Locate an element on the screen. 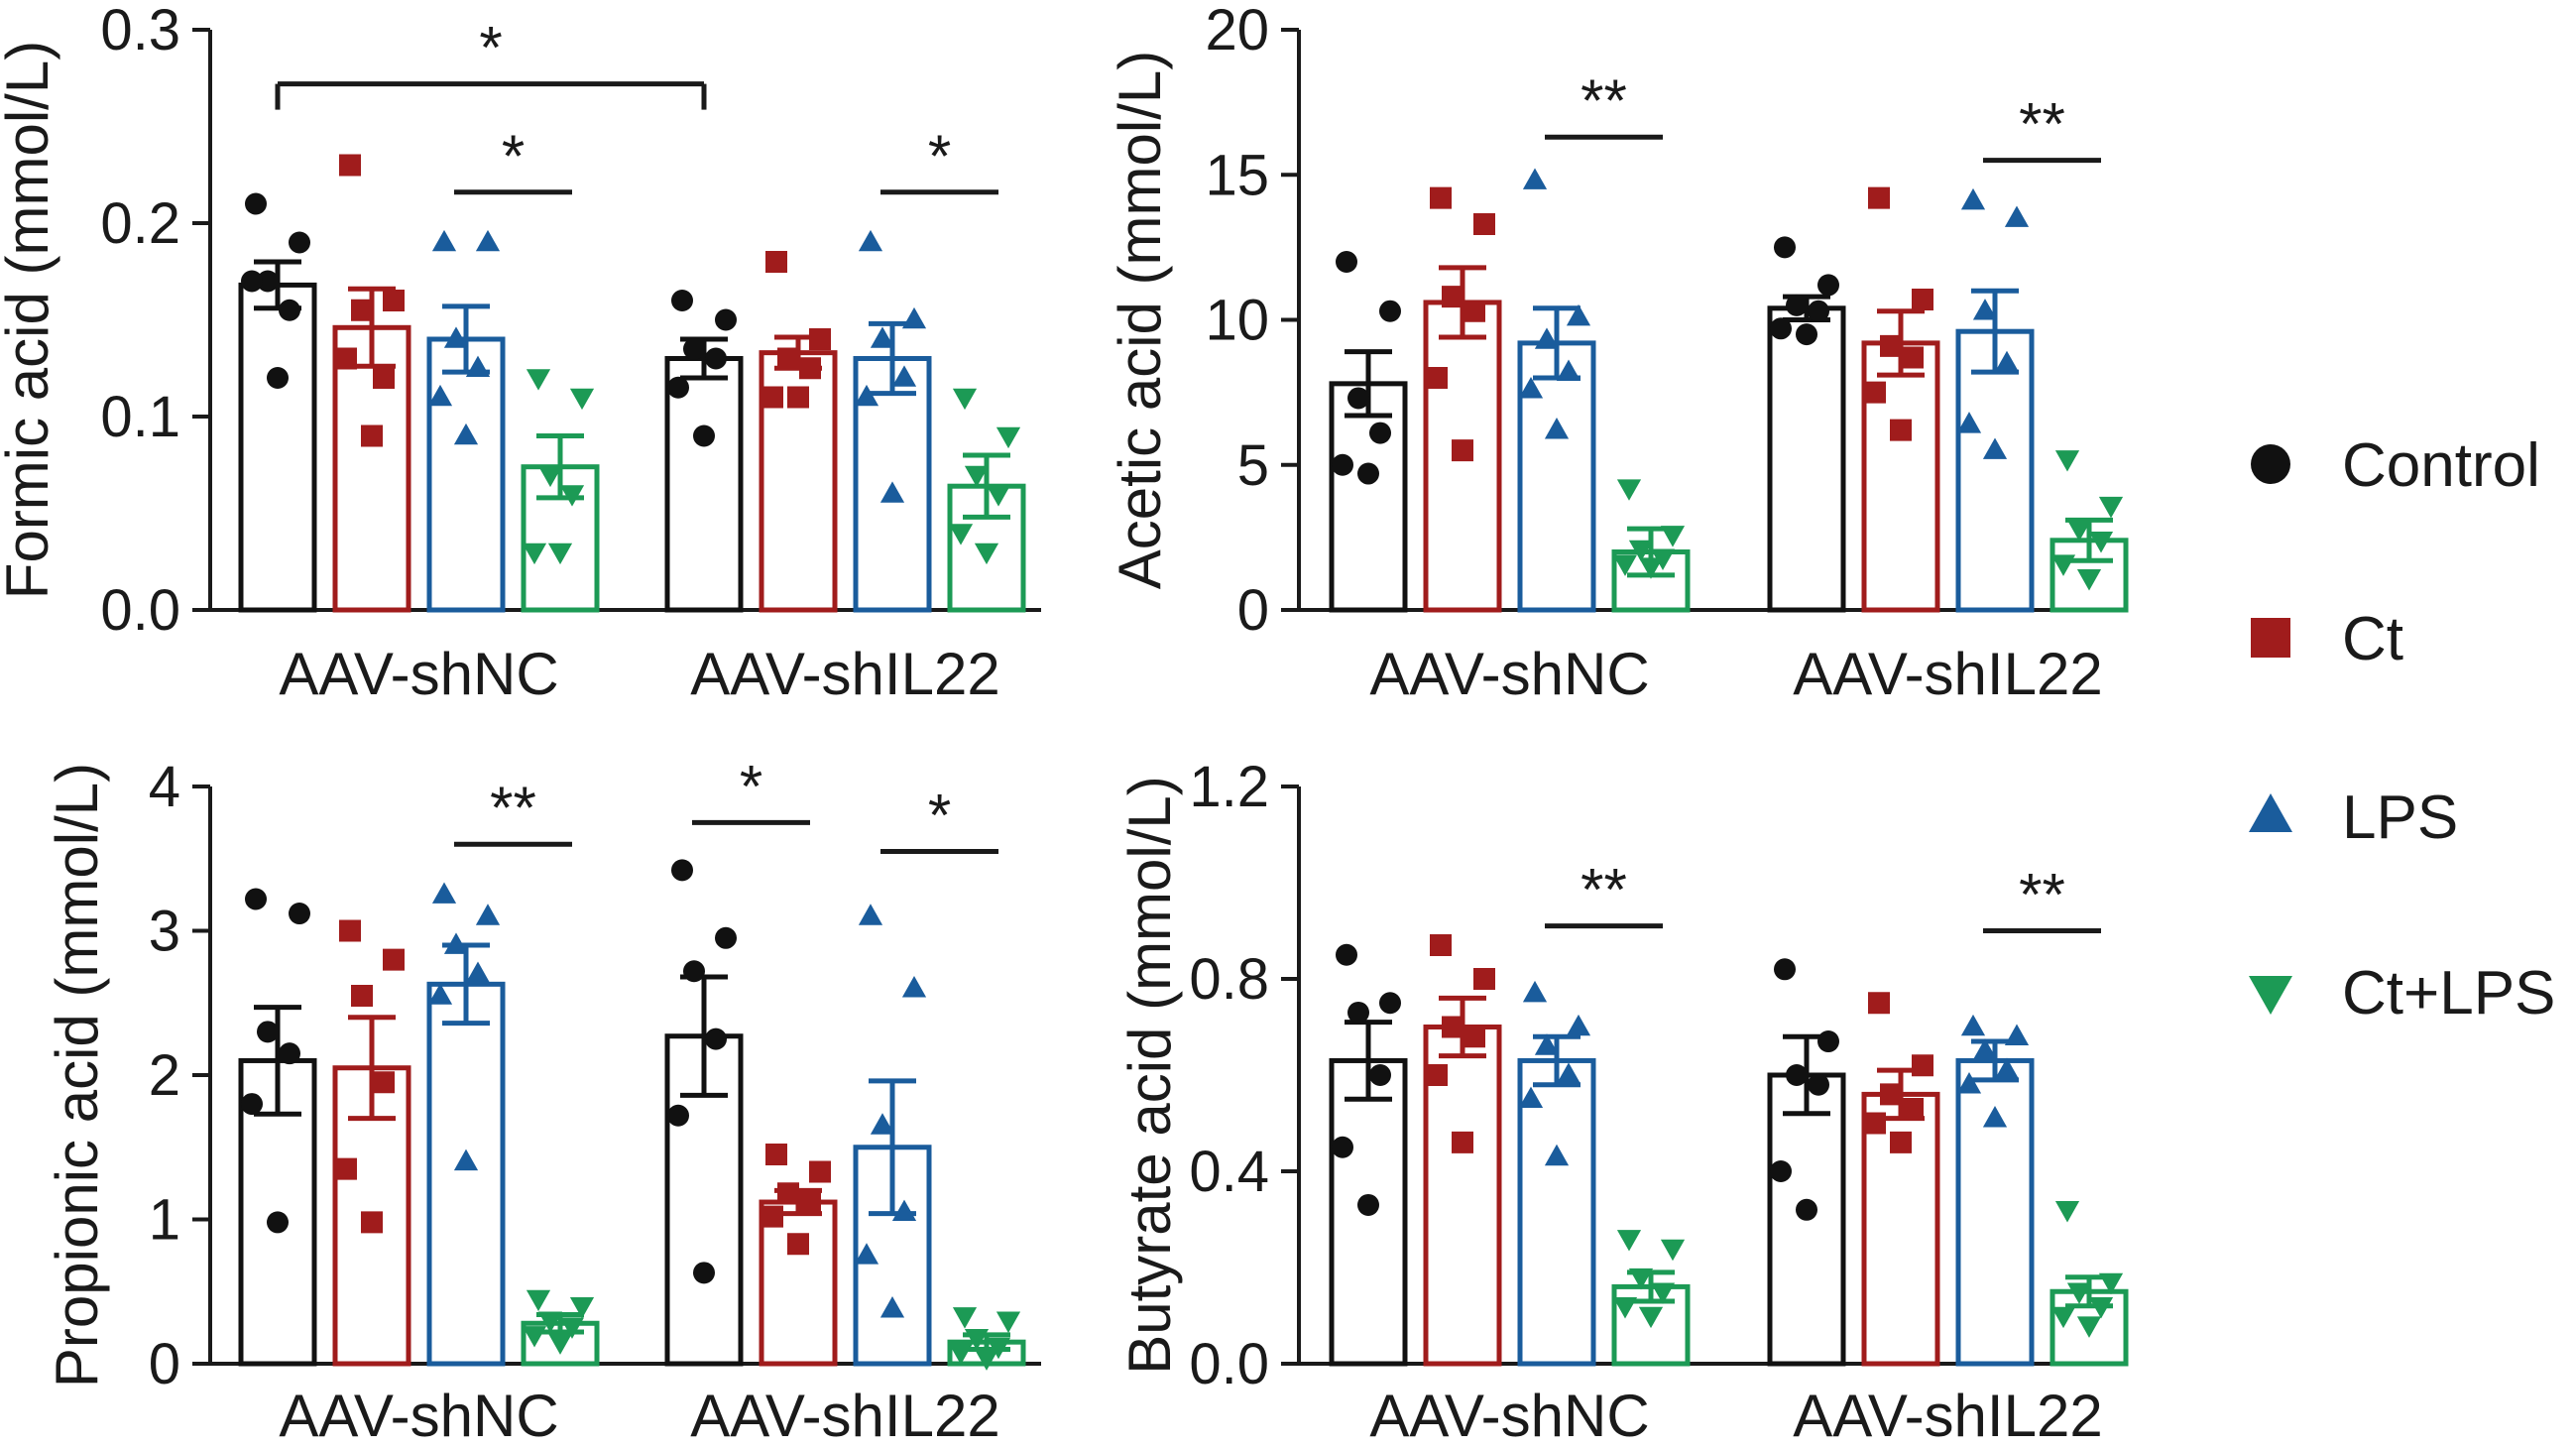 This screenshot has height=1450, width=2576. y-tick-label: 0.2 is located at coordinates (140, 223).